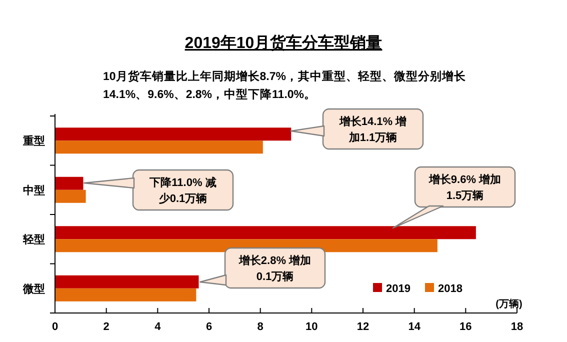  Describe the element at coordinates (275, 268) in the screenshot. I see `annotation: 增长2.8% 增加0.1万辆` at that location.